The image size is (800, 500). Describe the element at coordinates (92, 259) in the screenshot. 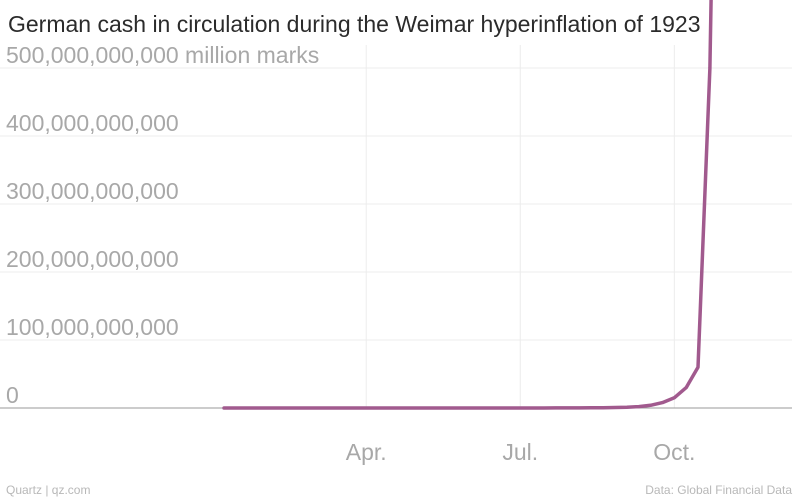

I see `y-tick-label: 200,000,000,000` at that location.